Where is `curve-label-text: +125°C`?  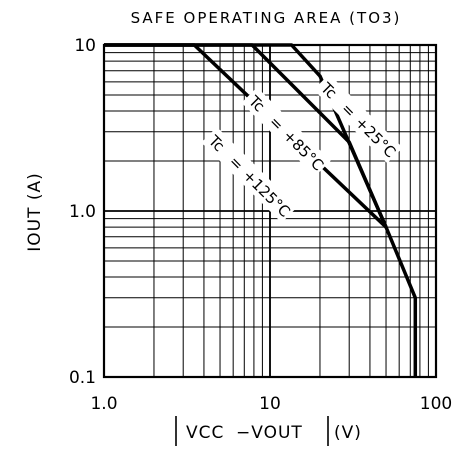 curve-label-text: +125°C is located at coordinates (266, 193).